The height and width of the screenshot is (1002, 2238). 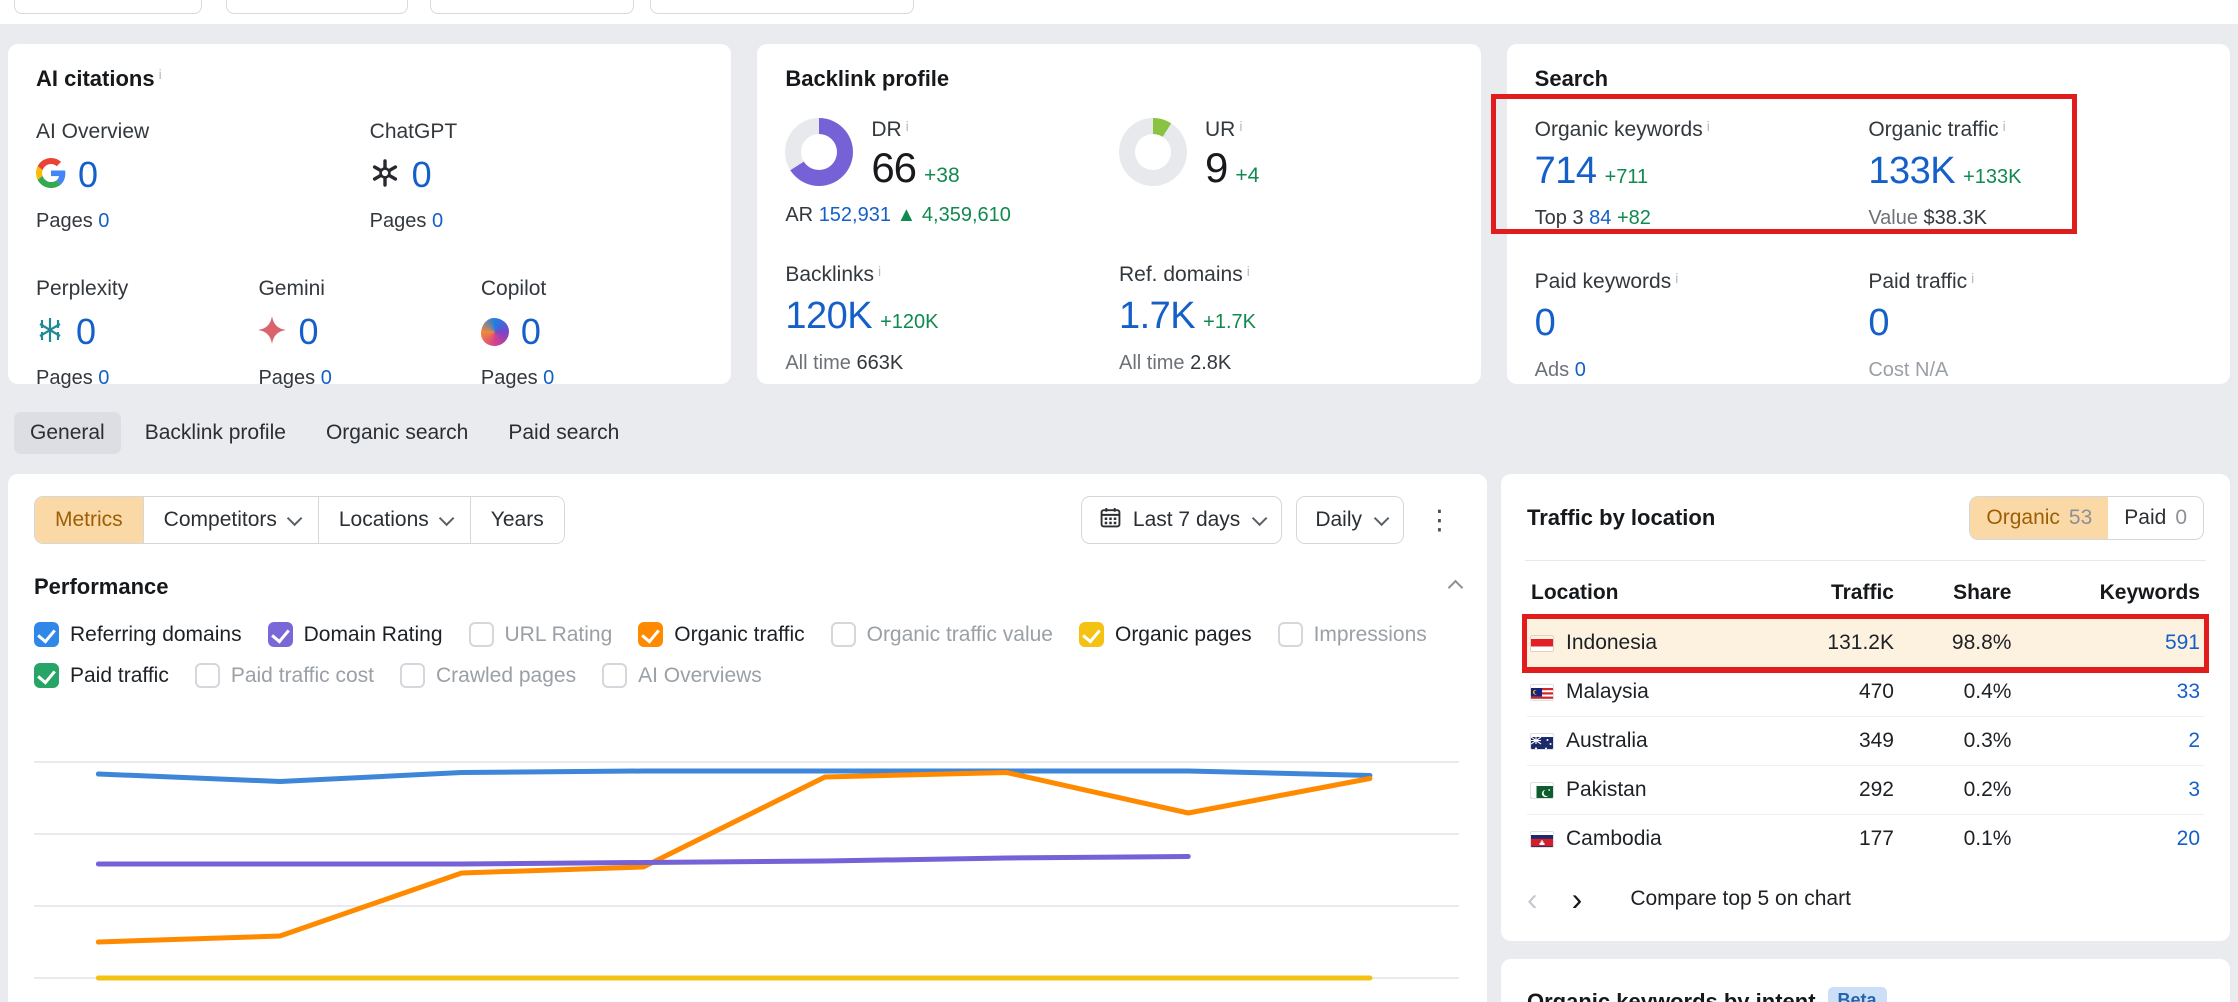 What do you see at coordinates (272, 332) in the screenshot?
I see `gemini-icon` at bounding box center [272, 332].